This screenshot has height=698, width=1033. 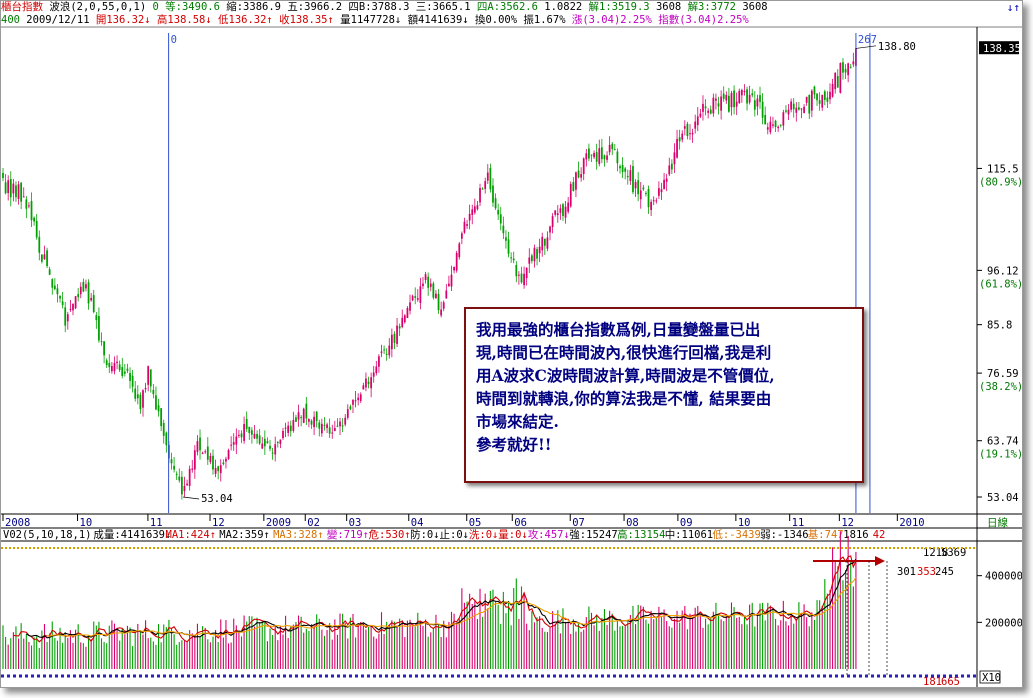 What do you see at coordinates (1013, 7) in the screenshot?
I see `scroll-arrows-icon: ↓↑` at bounding box center [1013, 7].